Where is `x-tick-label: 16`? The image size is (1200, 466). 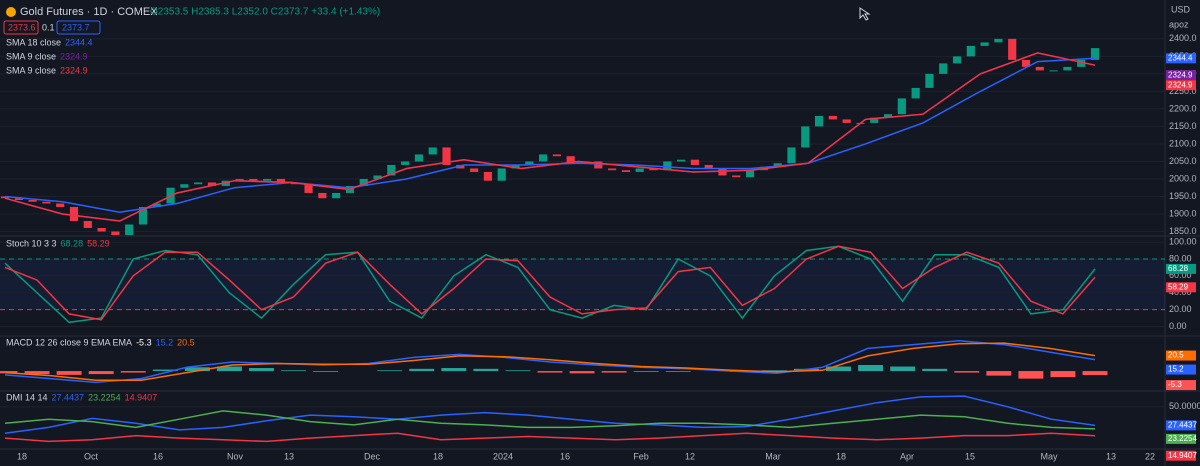
x-tick-label: 16 is located at coordinates (565, 456).